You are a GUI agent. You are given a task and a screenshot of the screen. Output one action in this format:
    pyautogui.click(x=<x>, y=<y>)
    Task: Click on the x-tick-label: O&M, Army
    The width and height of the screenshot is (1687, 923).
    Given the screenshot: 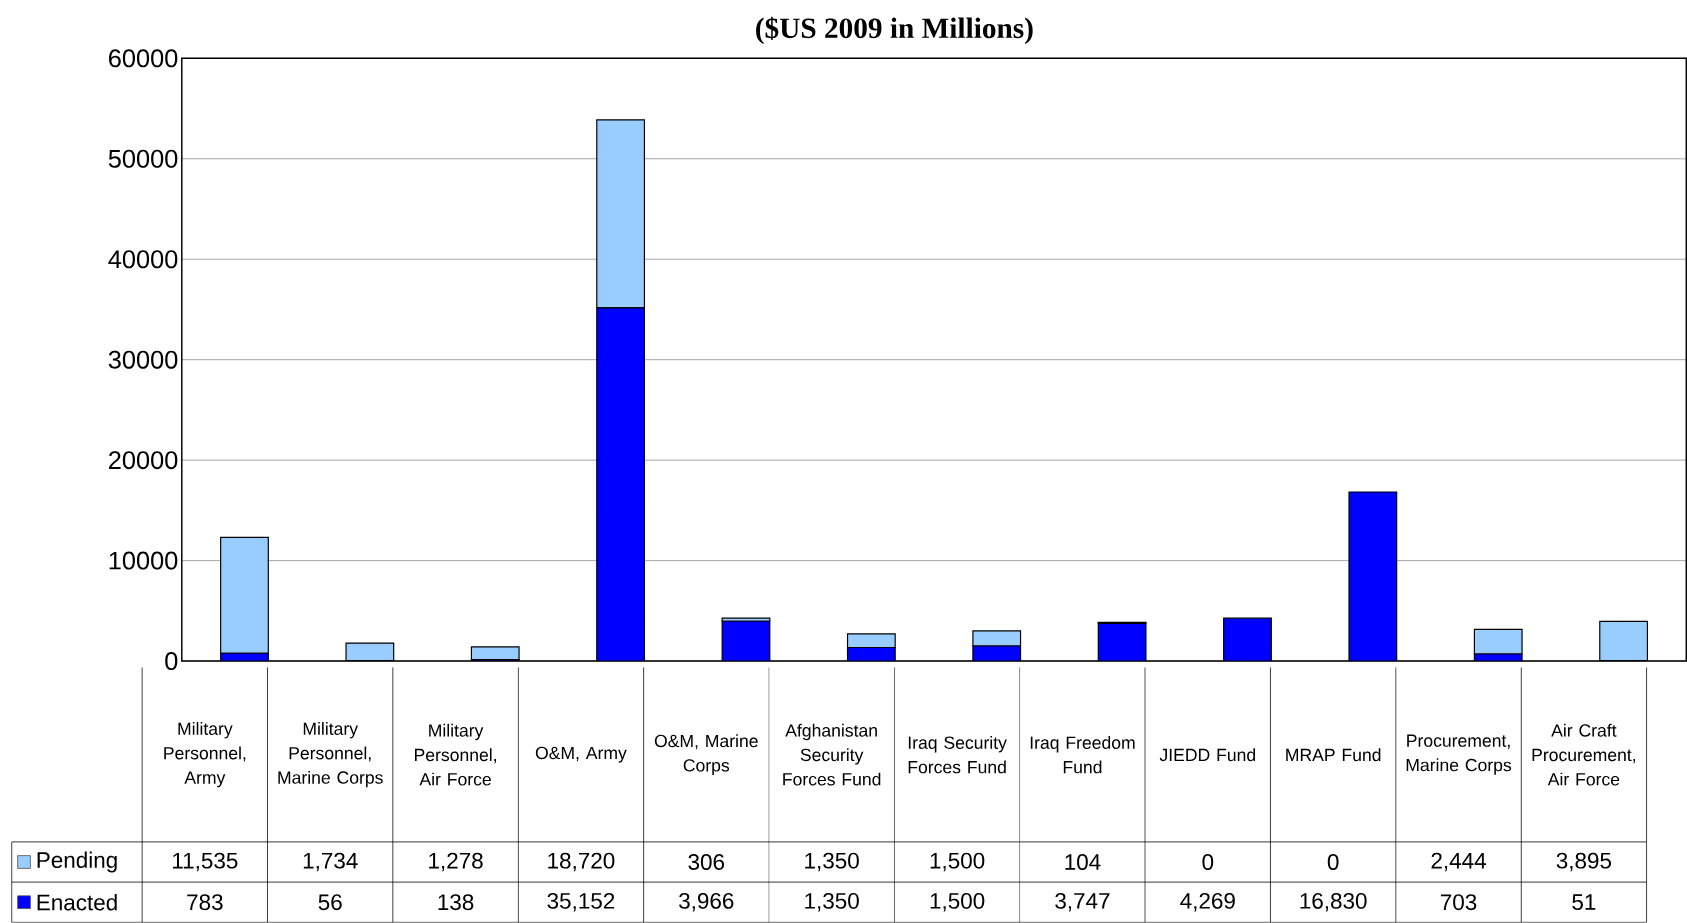 What is the action you would take?
    pyautogui.click(x=581, y=754)
    